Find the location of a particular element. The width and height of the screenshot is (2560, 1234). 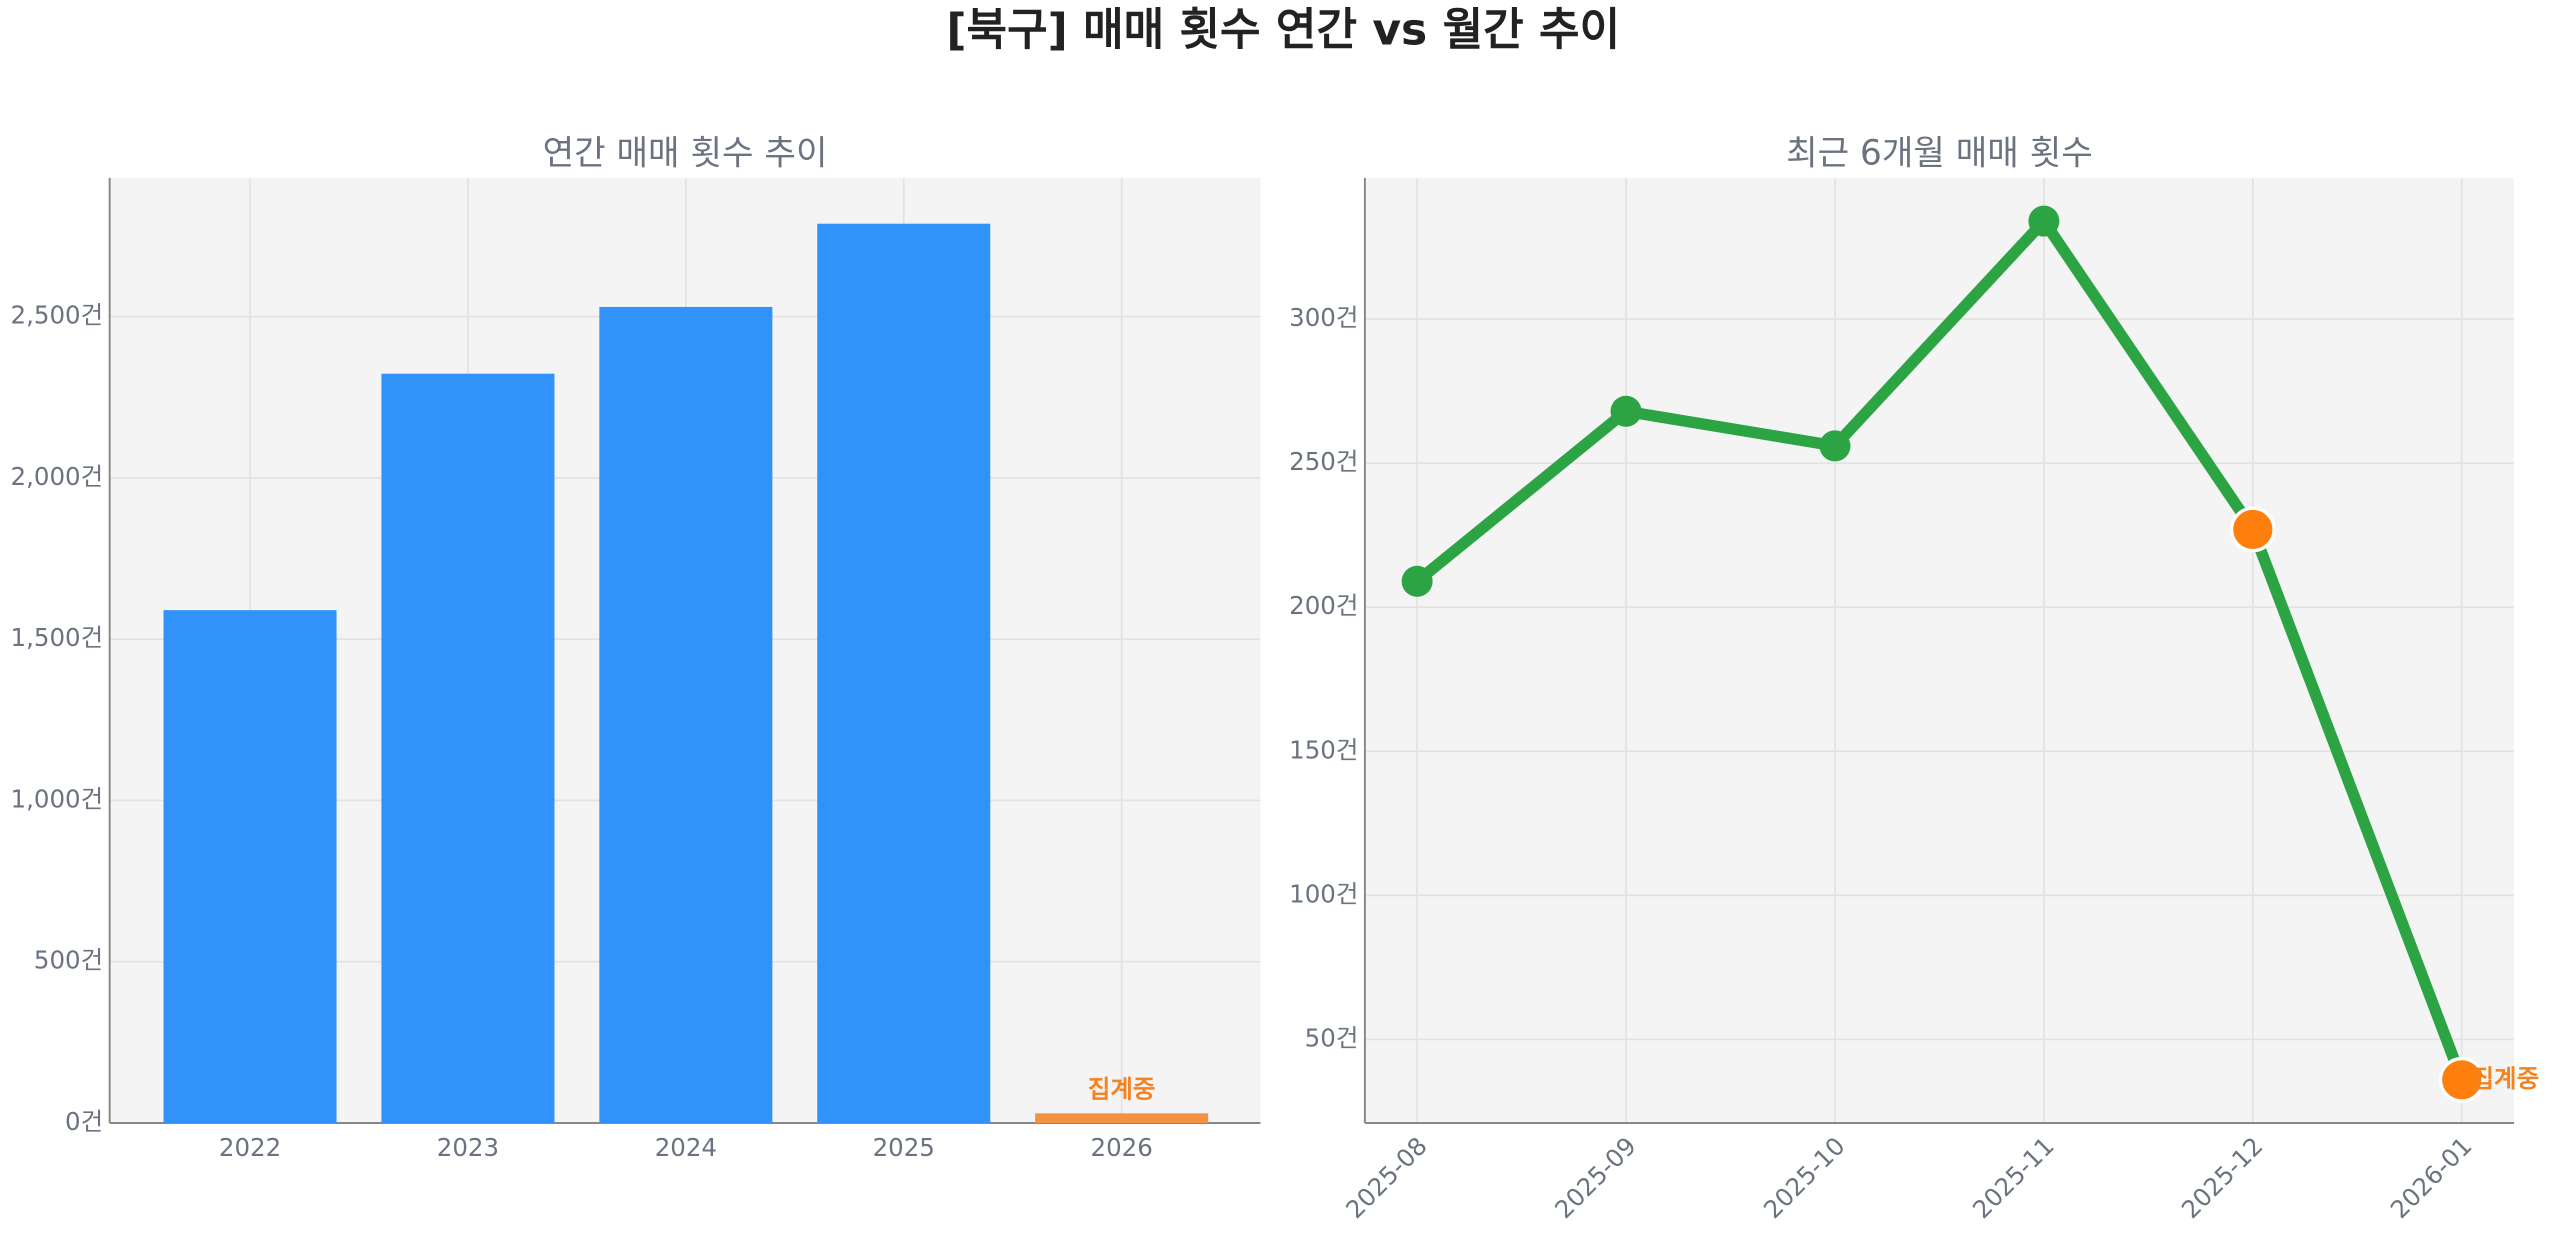

y-tick-label: 150건 is located at coordinates (1323, 749).